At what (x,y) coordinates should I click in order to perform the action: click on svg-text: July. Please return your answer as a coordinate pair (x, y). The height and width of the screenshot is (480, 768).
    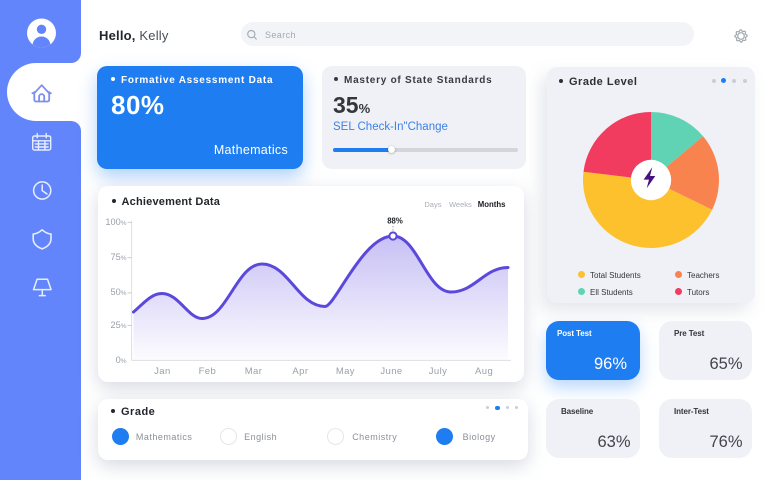
    Looking at the image, I should click on (437, 371).